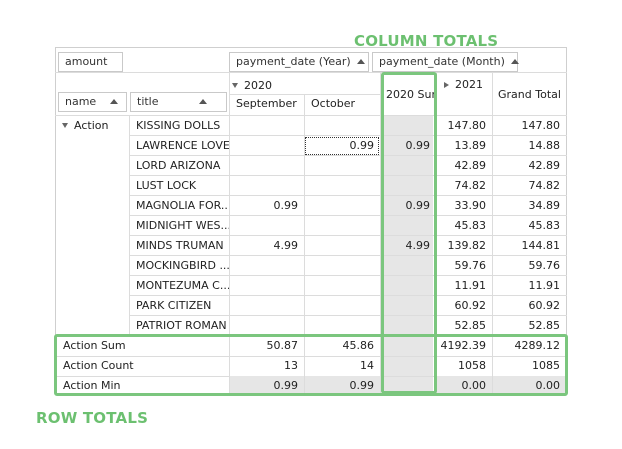  What do you see at coordinates (544, 305) in the screenshot?
I see `value-cell-total: 60.92` at bounding box center [544, 305].